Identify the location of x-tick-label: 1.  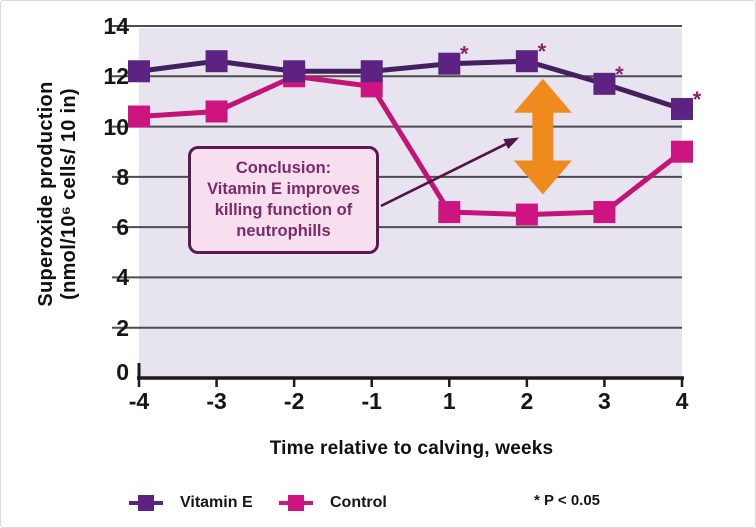
(449, 401).